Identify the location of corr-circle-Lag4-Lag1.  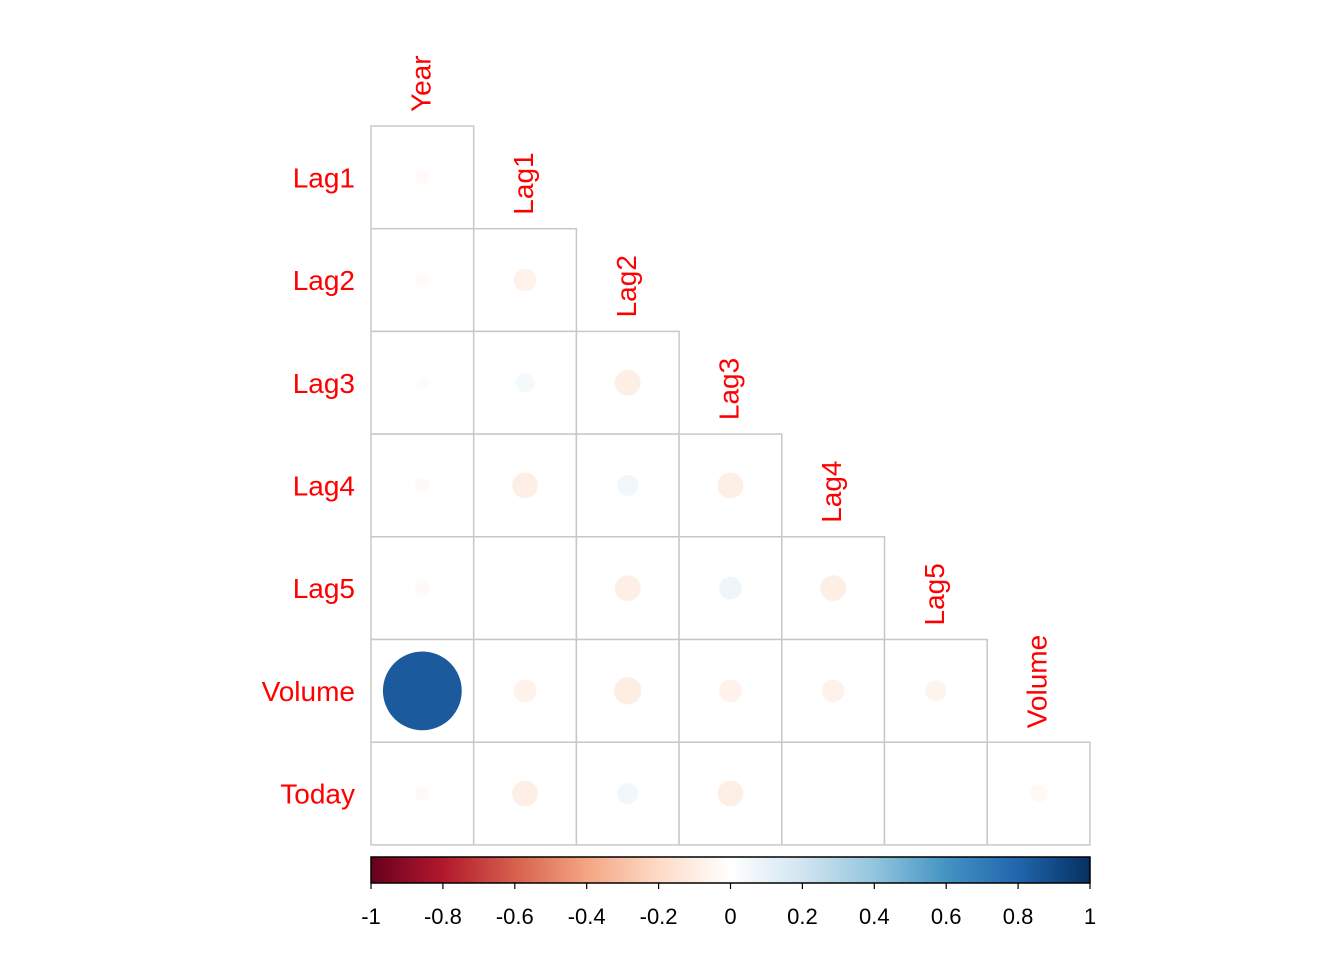
(525, 485).